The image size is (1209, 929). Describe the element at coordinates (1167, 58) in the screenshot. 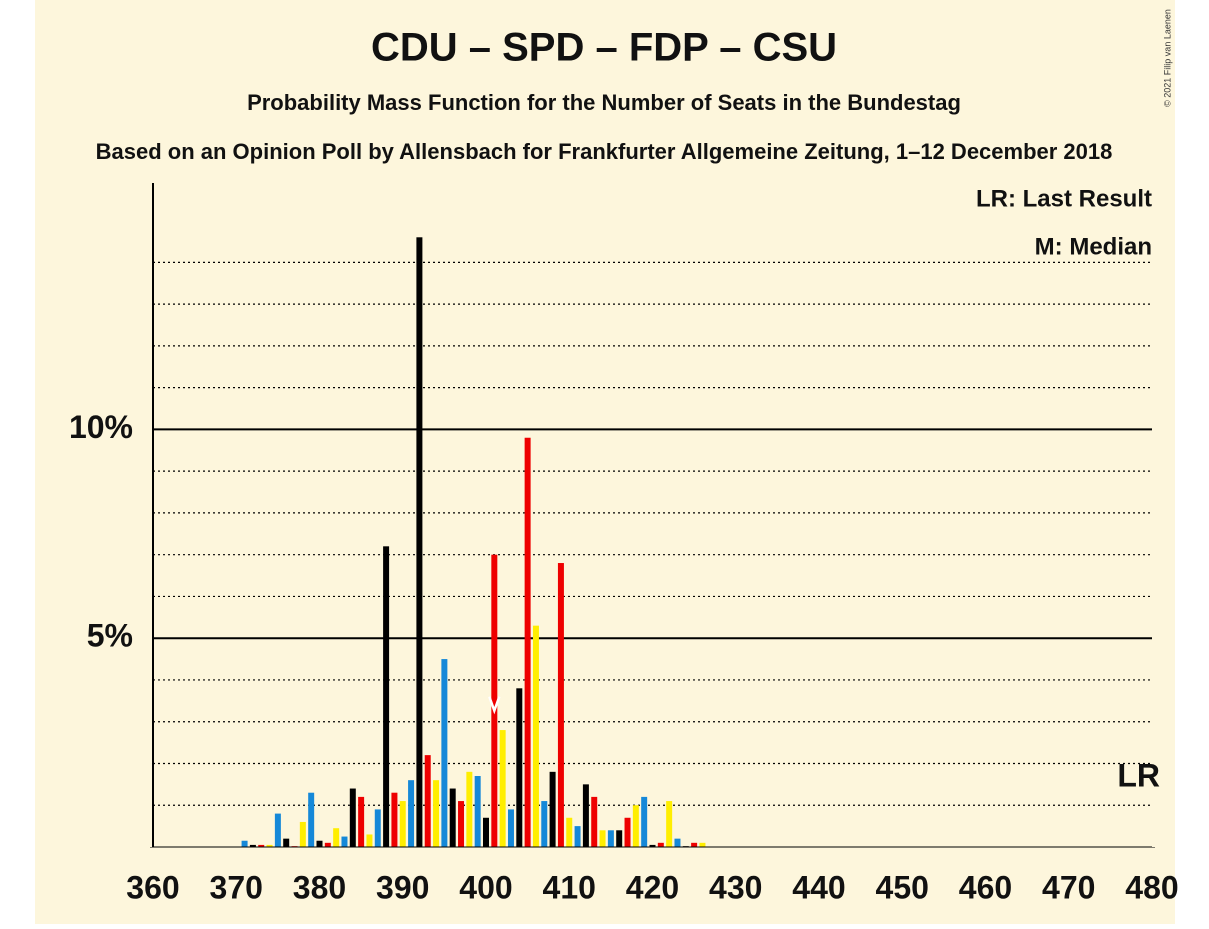

I see `copyright: © 2021 Filip van Laenen` at that location.